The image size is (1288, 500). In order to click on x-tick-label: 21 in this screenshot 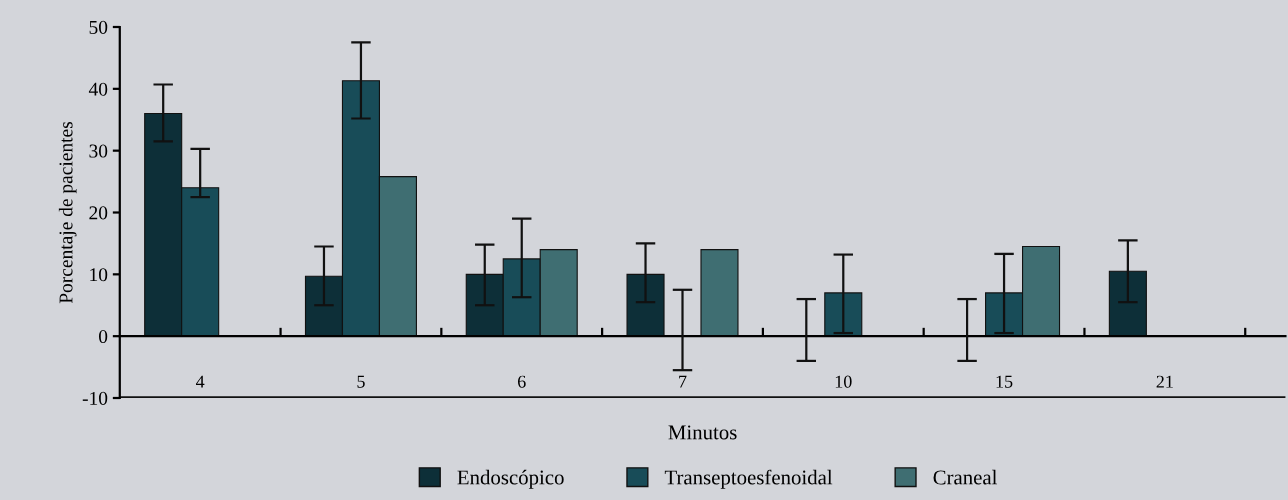, I will do `click(1164, 381)`.